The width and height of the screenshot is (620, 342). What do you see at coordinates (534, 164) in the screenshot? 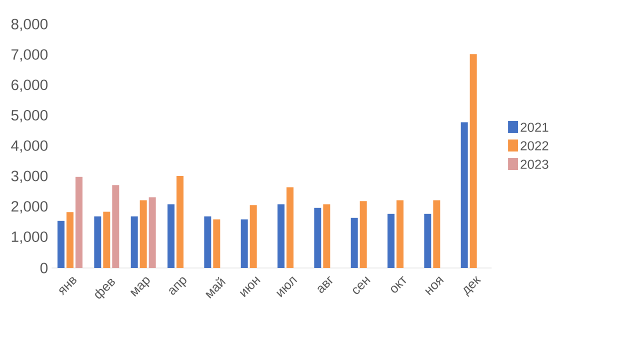
I see `legend-label: 2023` at bounding box center [534, 164].